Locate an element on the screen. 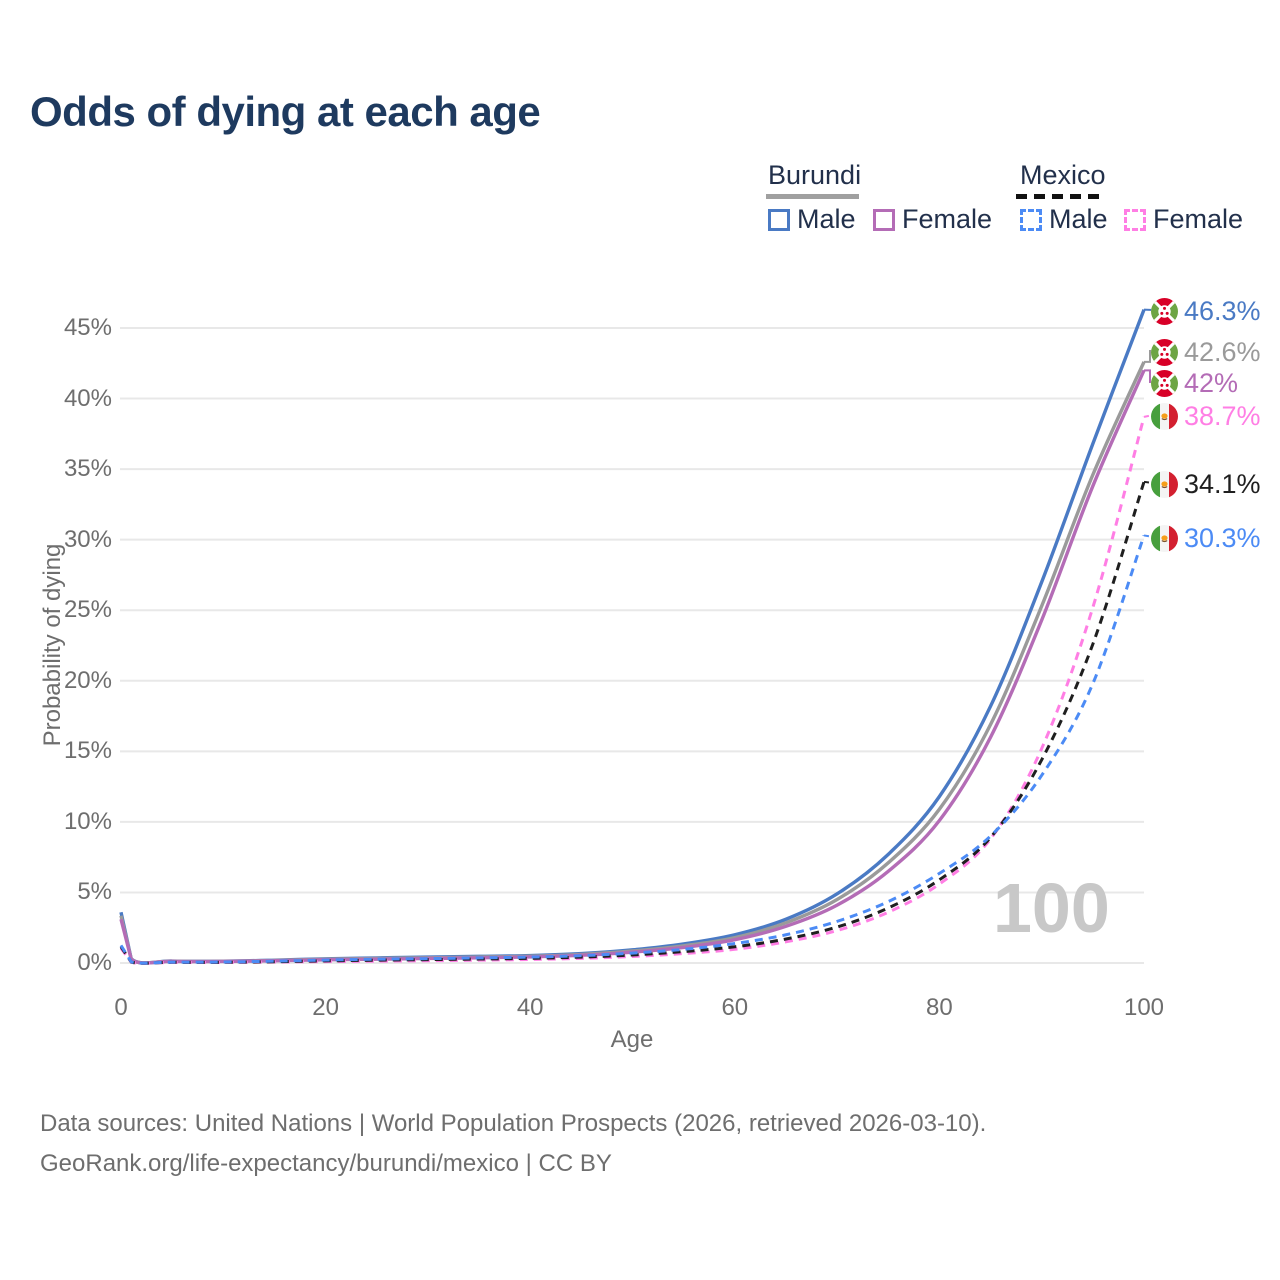  x-axis-title: Age is located at coordinates (632, 1039).